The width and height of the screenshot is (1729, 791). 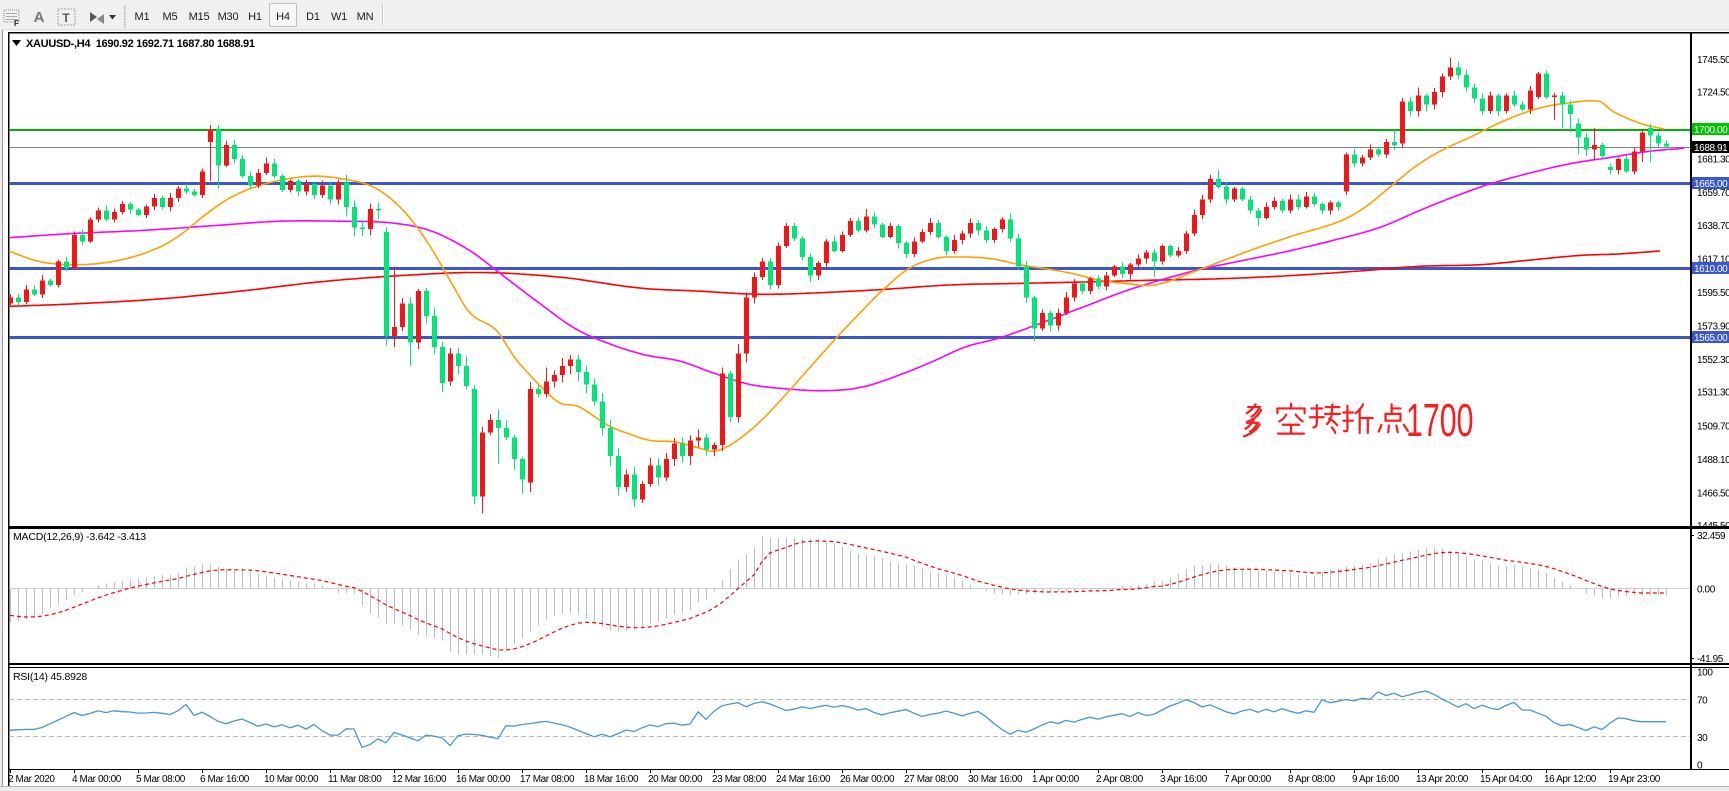 What do you see at coordinates (355, 779) in the screenshot?
I see `svg-text: 11 Mar 08:00` at bounding box center [355, 779].